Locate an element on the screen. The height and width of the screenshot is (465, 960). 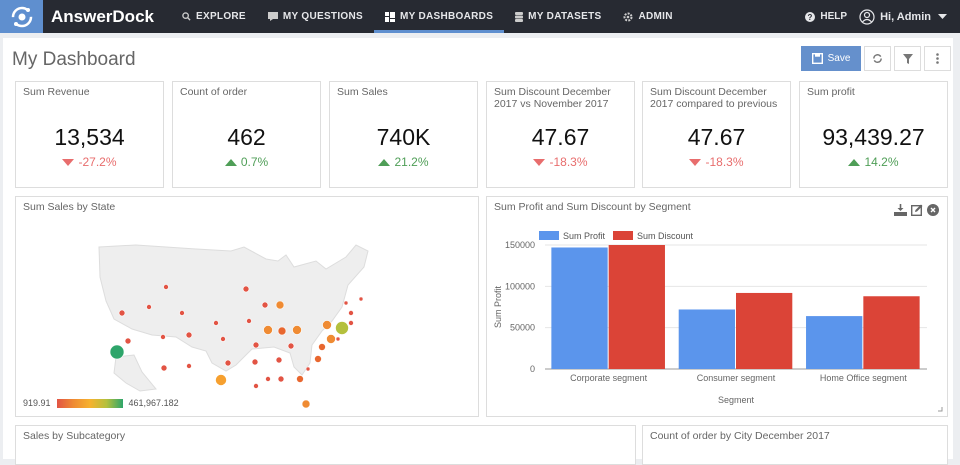
kpi-card: Sum profit 93,439.27 14.2% is located at coordinates (873, 134).